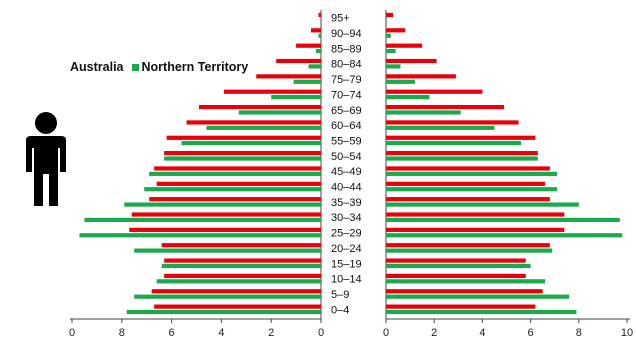  Describe the element at coordinates (346, 80) in the screenshot. I see `age-group-label: 75–79` at that location.